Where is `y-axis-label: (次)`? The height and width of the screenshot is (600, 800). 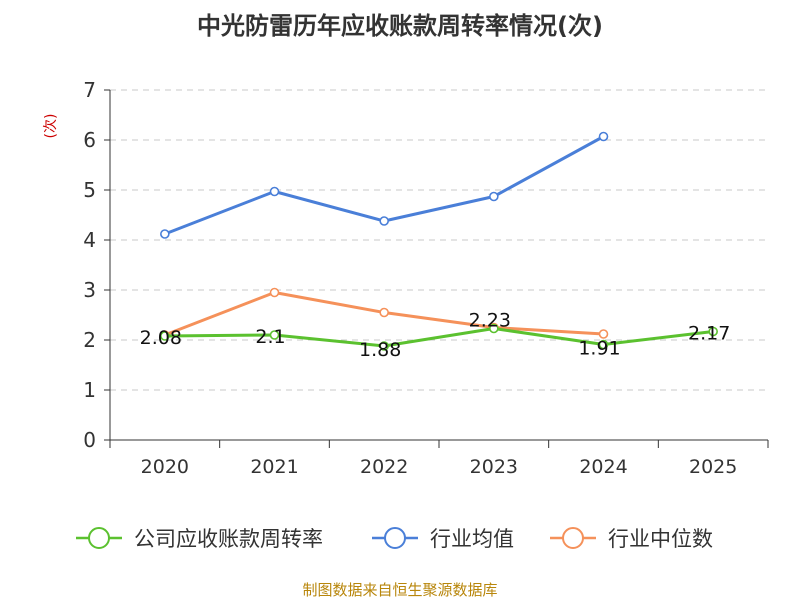
y-axis-label: (次) is located at coordinates (51, 126).